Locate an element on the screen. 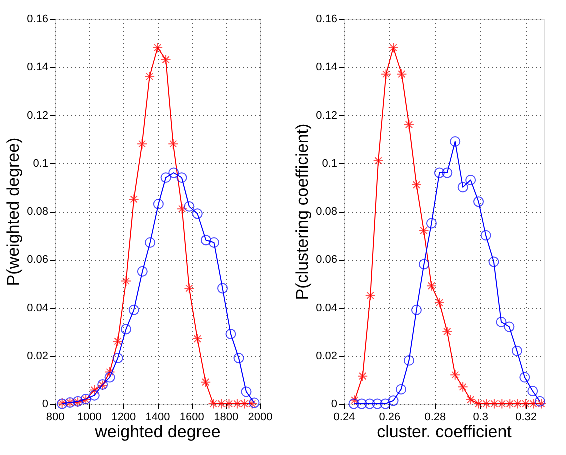 This screenshot has height=455, width=566. x-tick-label: 1200 is located at coordinates (124, 418).